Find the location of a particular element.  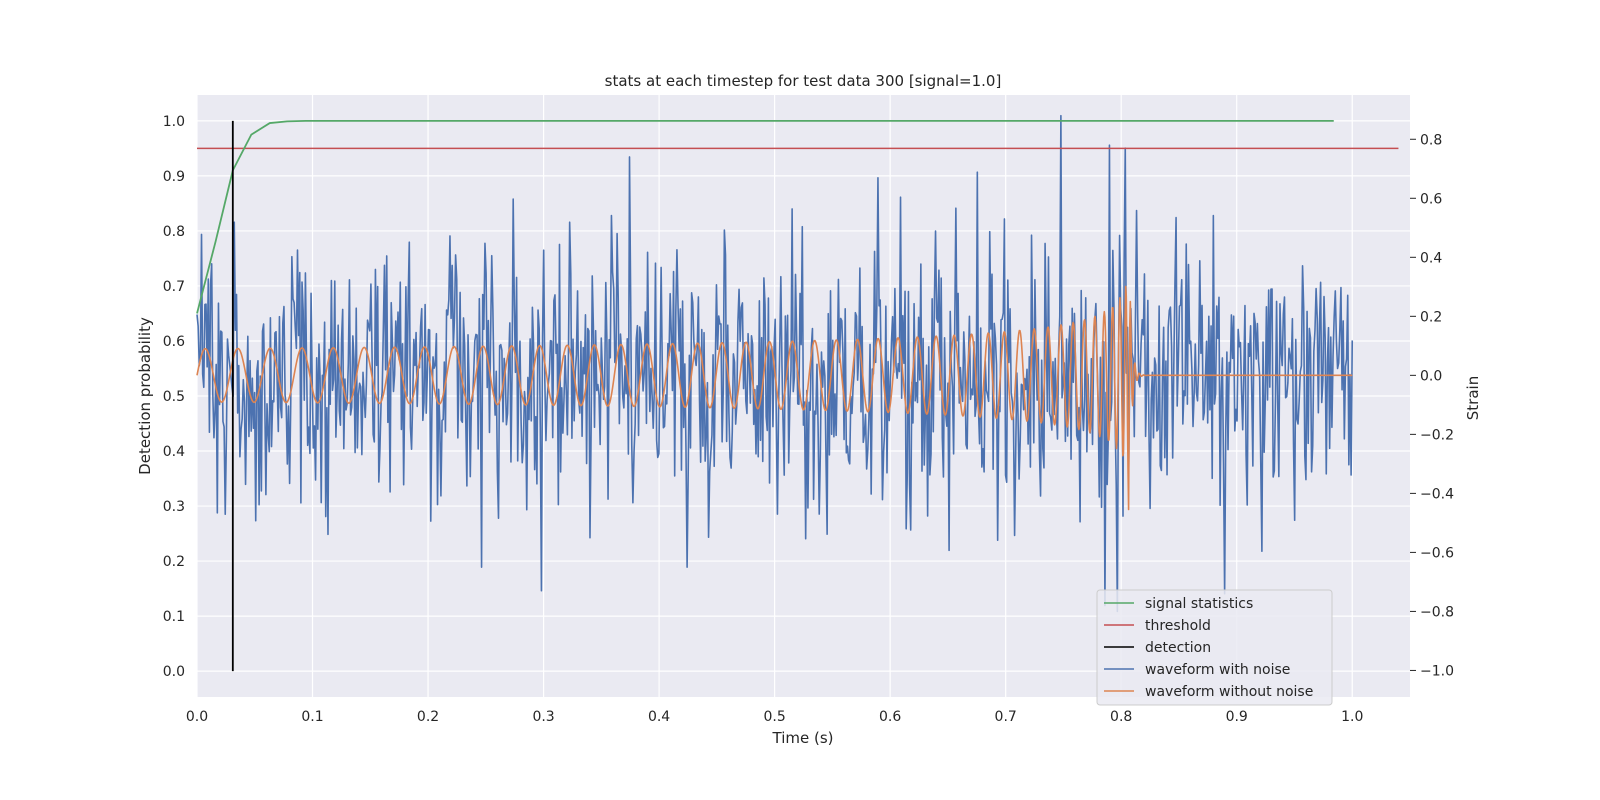

y2-tick-label: 0.2 is located at coordinates (1431, 317).